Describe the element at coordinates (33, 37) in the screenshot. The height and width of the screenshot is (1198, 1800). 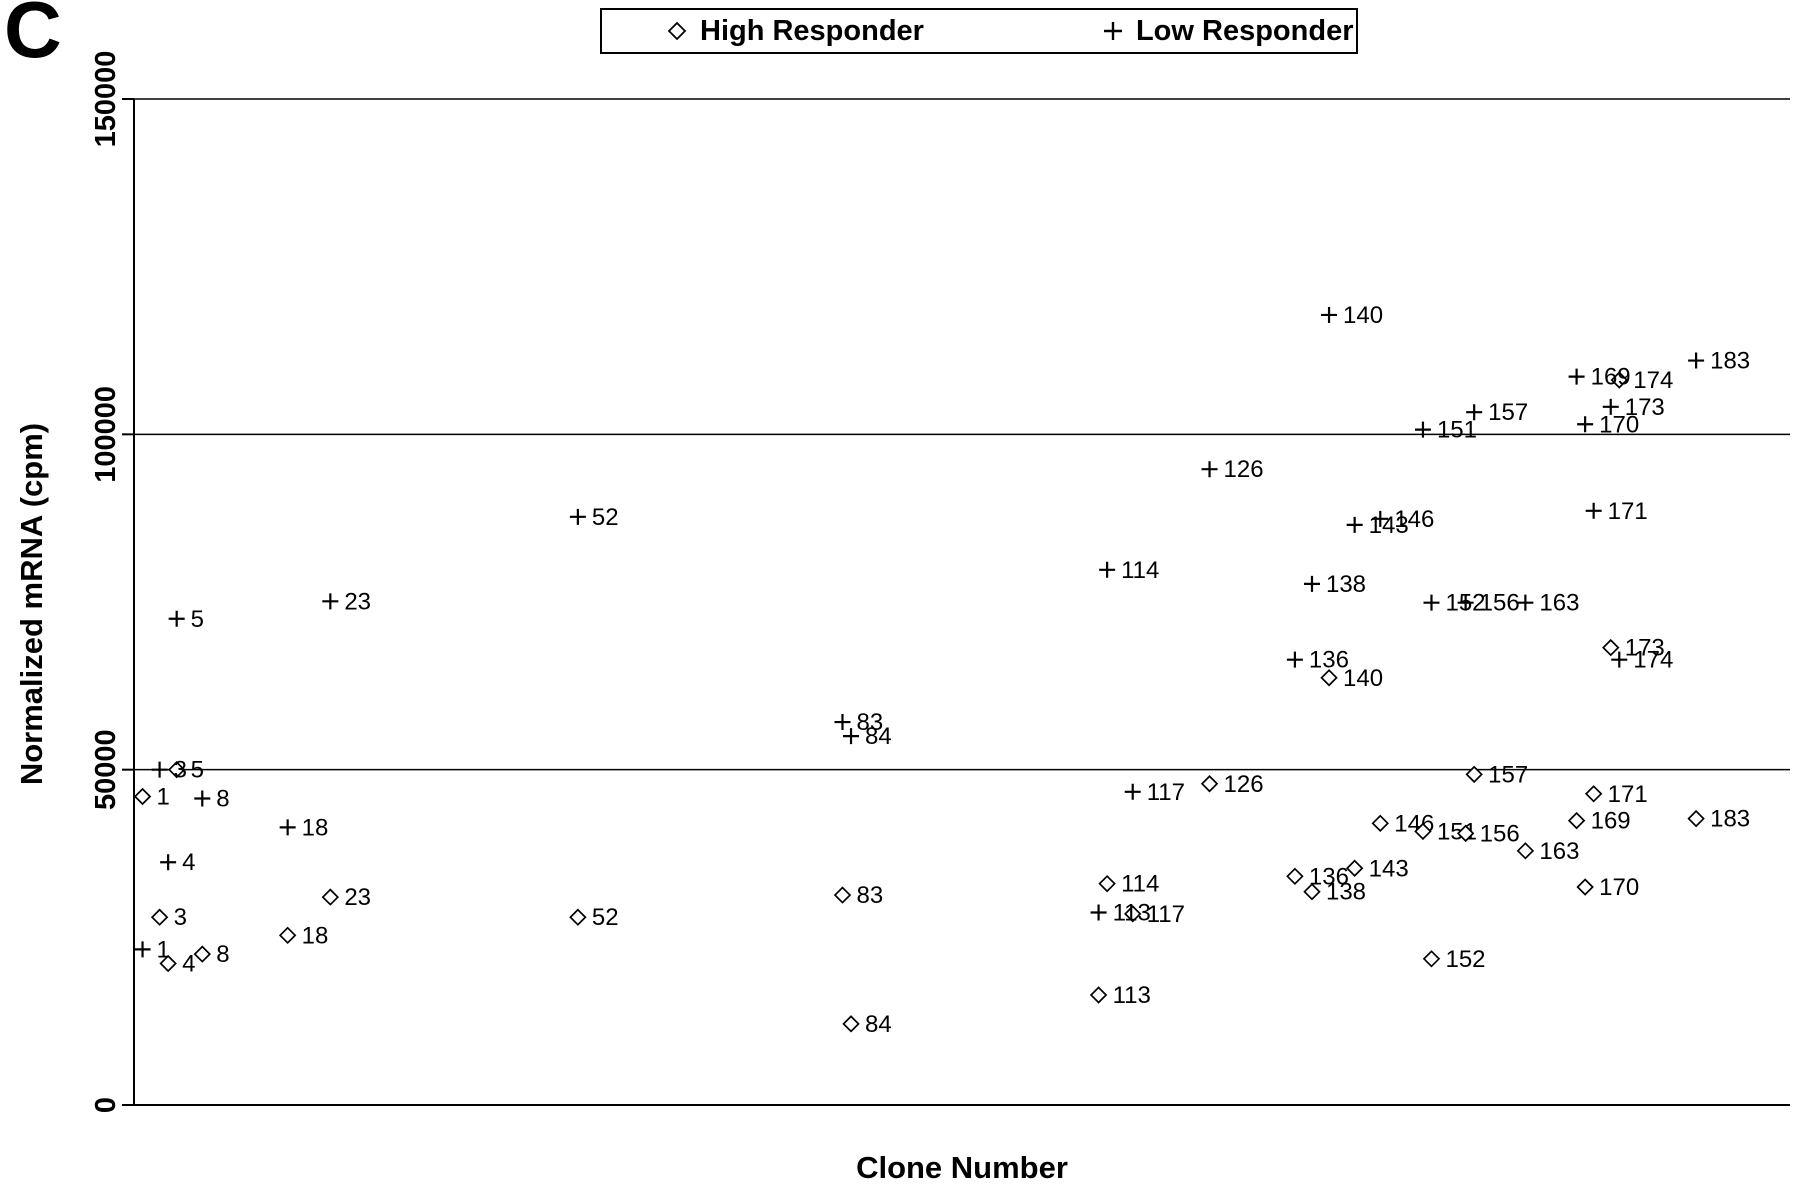
I see `panel-letter: C` at that location.